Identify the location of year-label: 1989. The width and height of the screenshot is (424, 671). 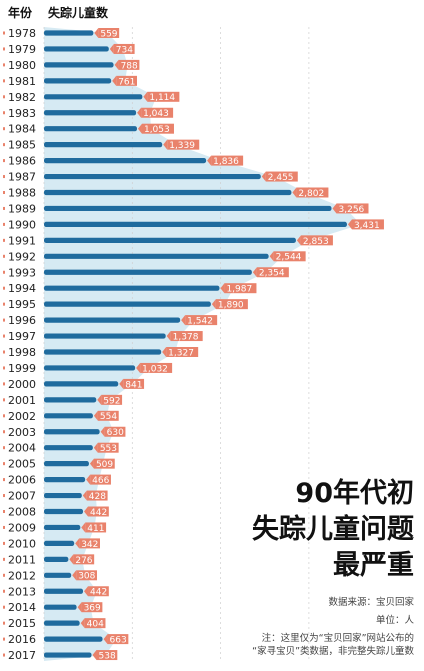
(22, 208).